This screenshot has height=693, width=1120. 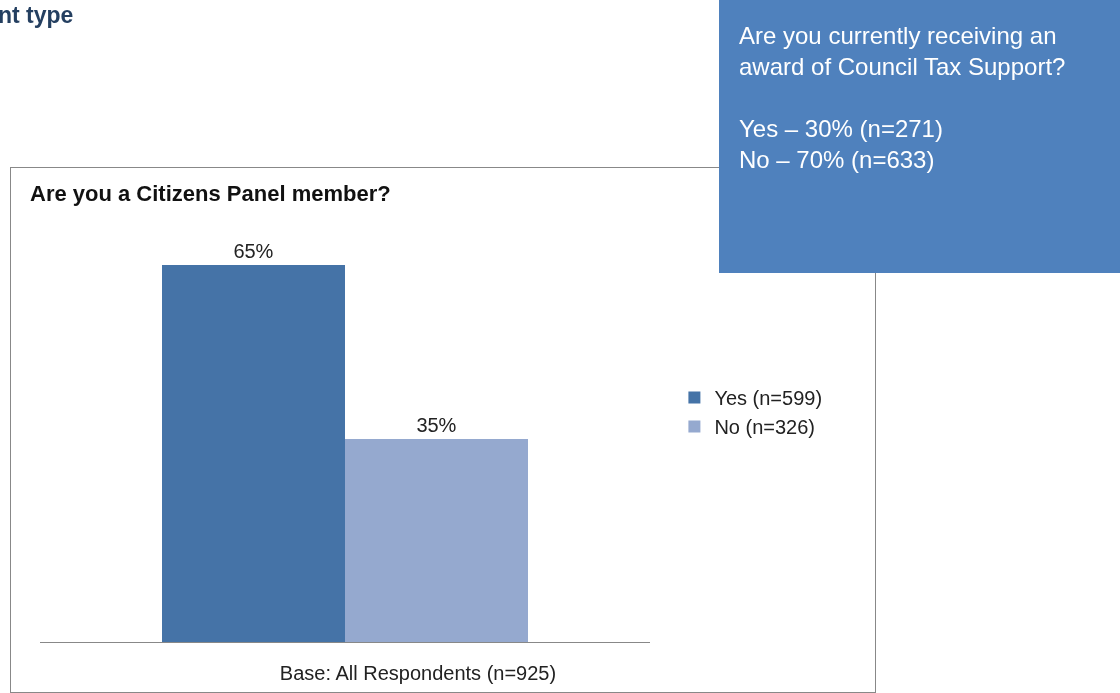 I want to click on text: nt type, so click(x=37, y=15).